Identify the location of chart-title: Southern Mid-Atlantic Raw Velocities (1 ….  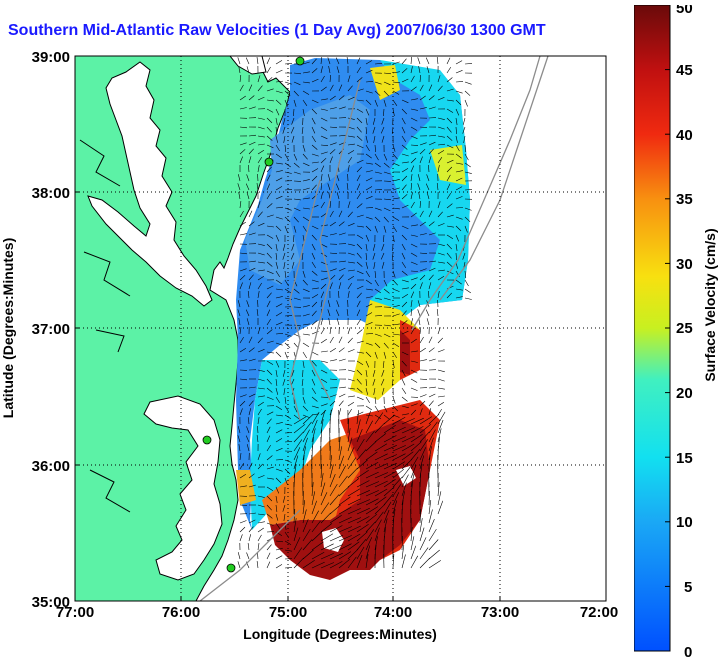
(277, 30).